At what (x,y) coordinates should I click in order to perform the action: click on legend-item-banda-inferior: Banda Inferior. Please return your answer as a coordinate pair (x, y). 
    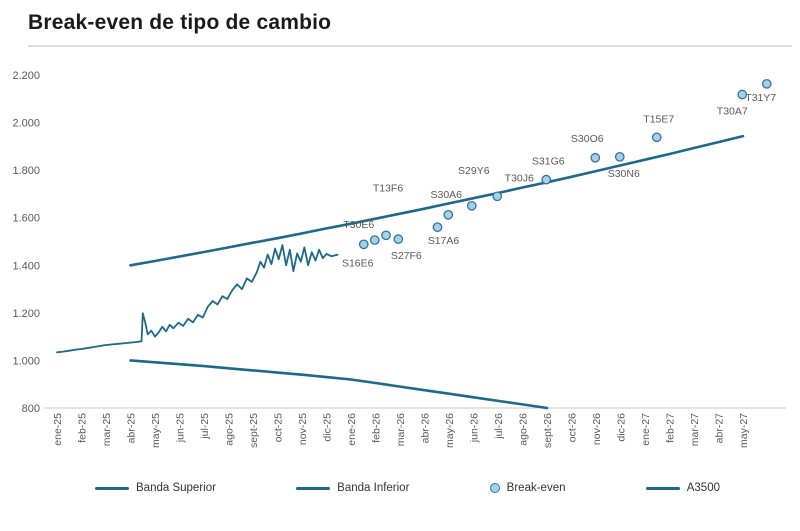
    Looking at the image, I should click on (352, 488).